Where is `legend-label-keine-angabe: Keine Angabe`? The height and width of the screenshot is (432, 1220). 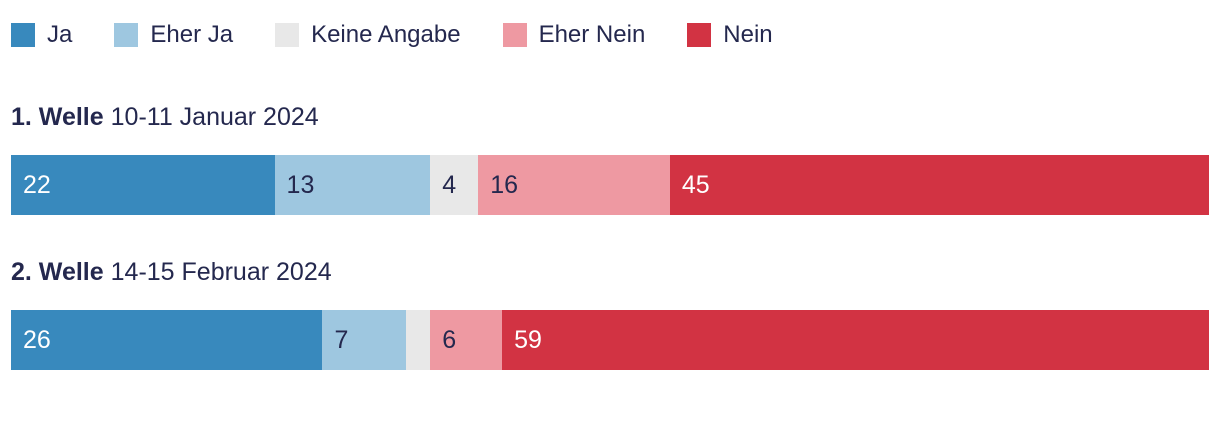
legend-label-keine-angabe: Keine Angabe is located at coordinates (386, 34).